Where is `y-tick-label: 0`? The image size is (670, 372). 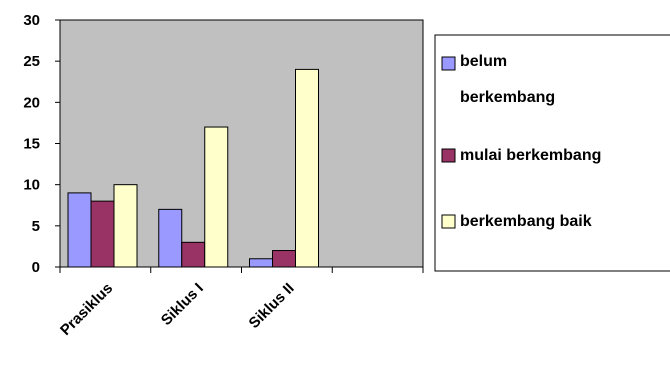 y-tick-label: 0 is located at coordinates (36, 267).